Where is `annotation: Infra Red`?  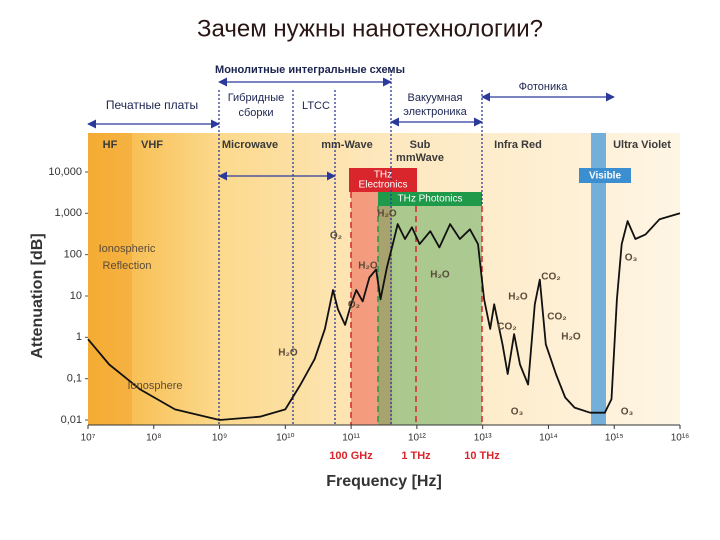
annotation: Infra Red is located at coordinates (518, 145).